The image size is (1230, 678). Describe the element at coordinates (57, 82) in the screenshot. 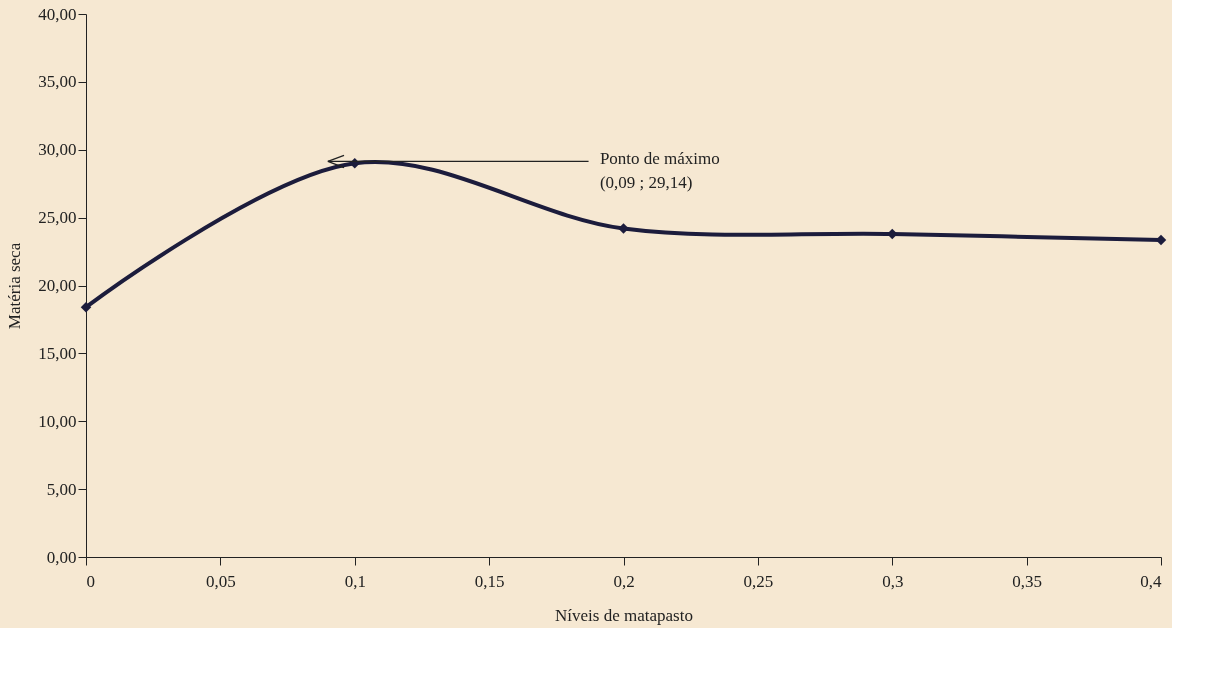

I see `y-tick-label: 35,00` at that location.